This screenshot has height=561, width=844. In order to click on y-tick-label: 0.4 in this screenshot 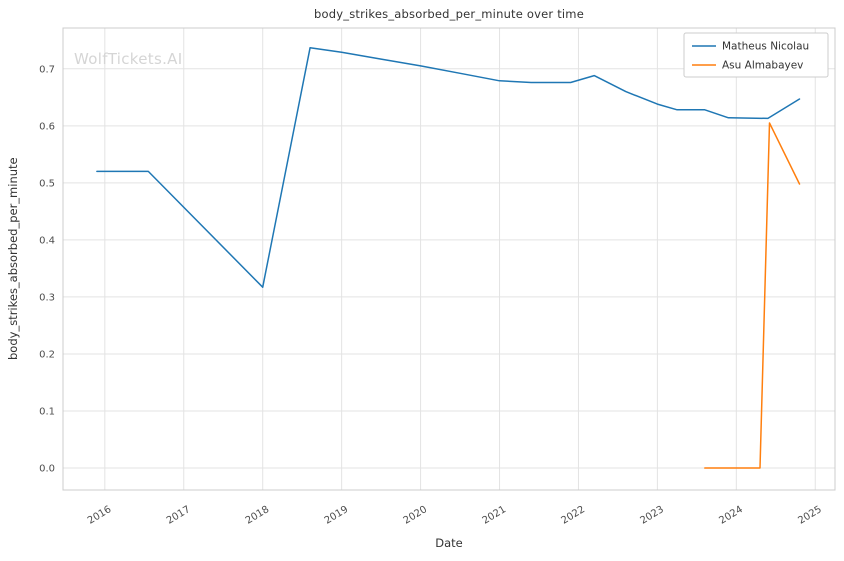, I will do `click(47, 240)`.